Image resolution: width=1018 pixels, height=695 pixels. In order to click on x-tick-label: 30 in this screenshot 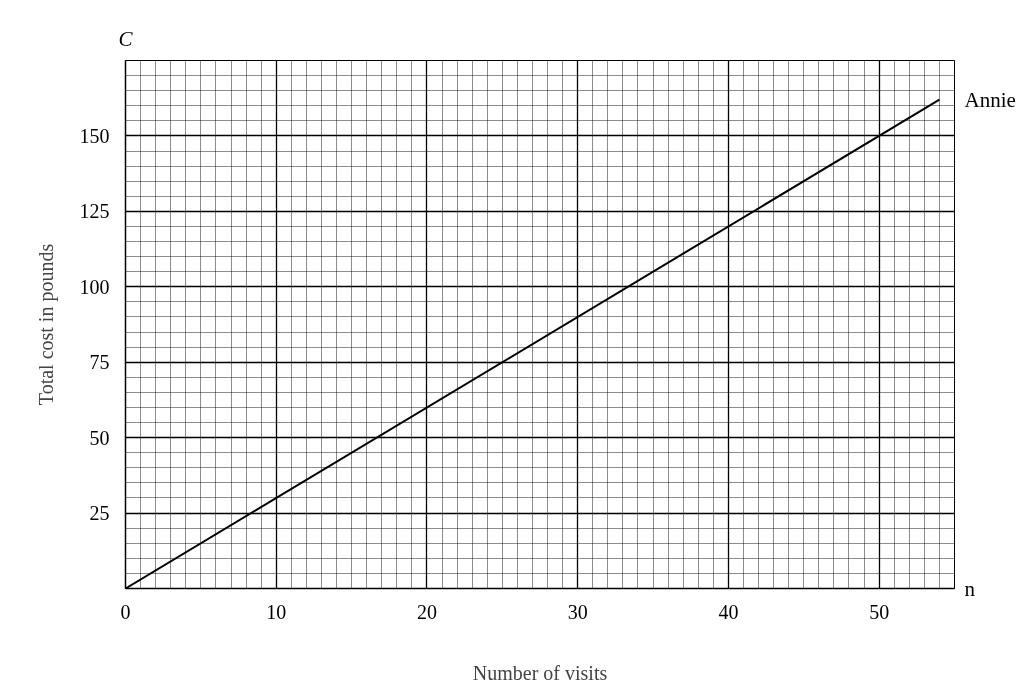, I will do `click(577, 611)`.